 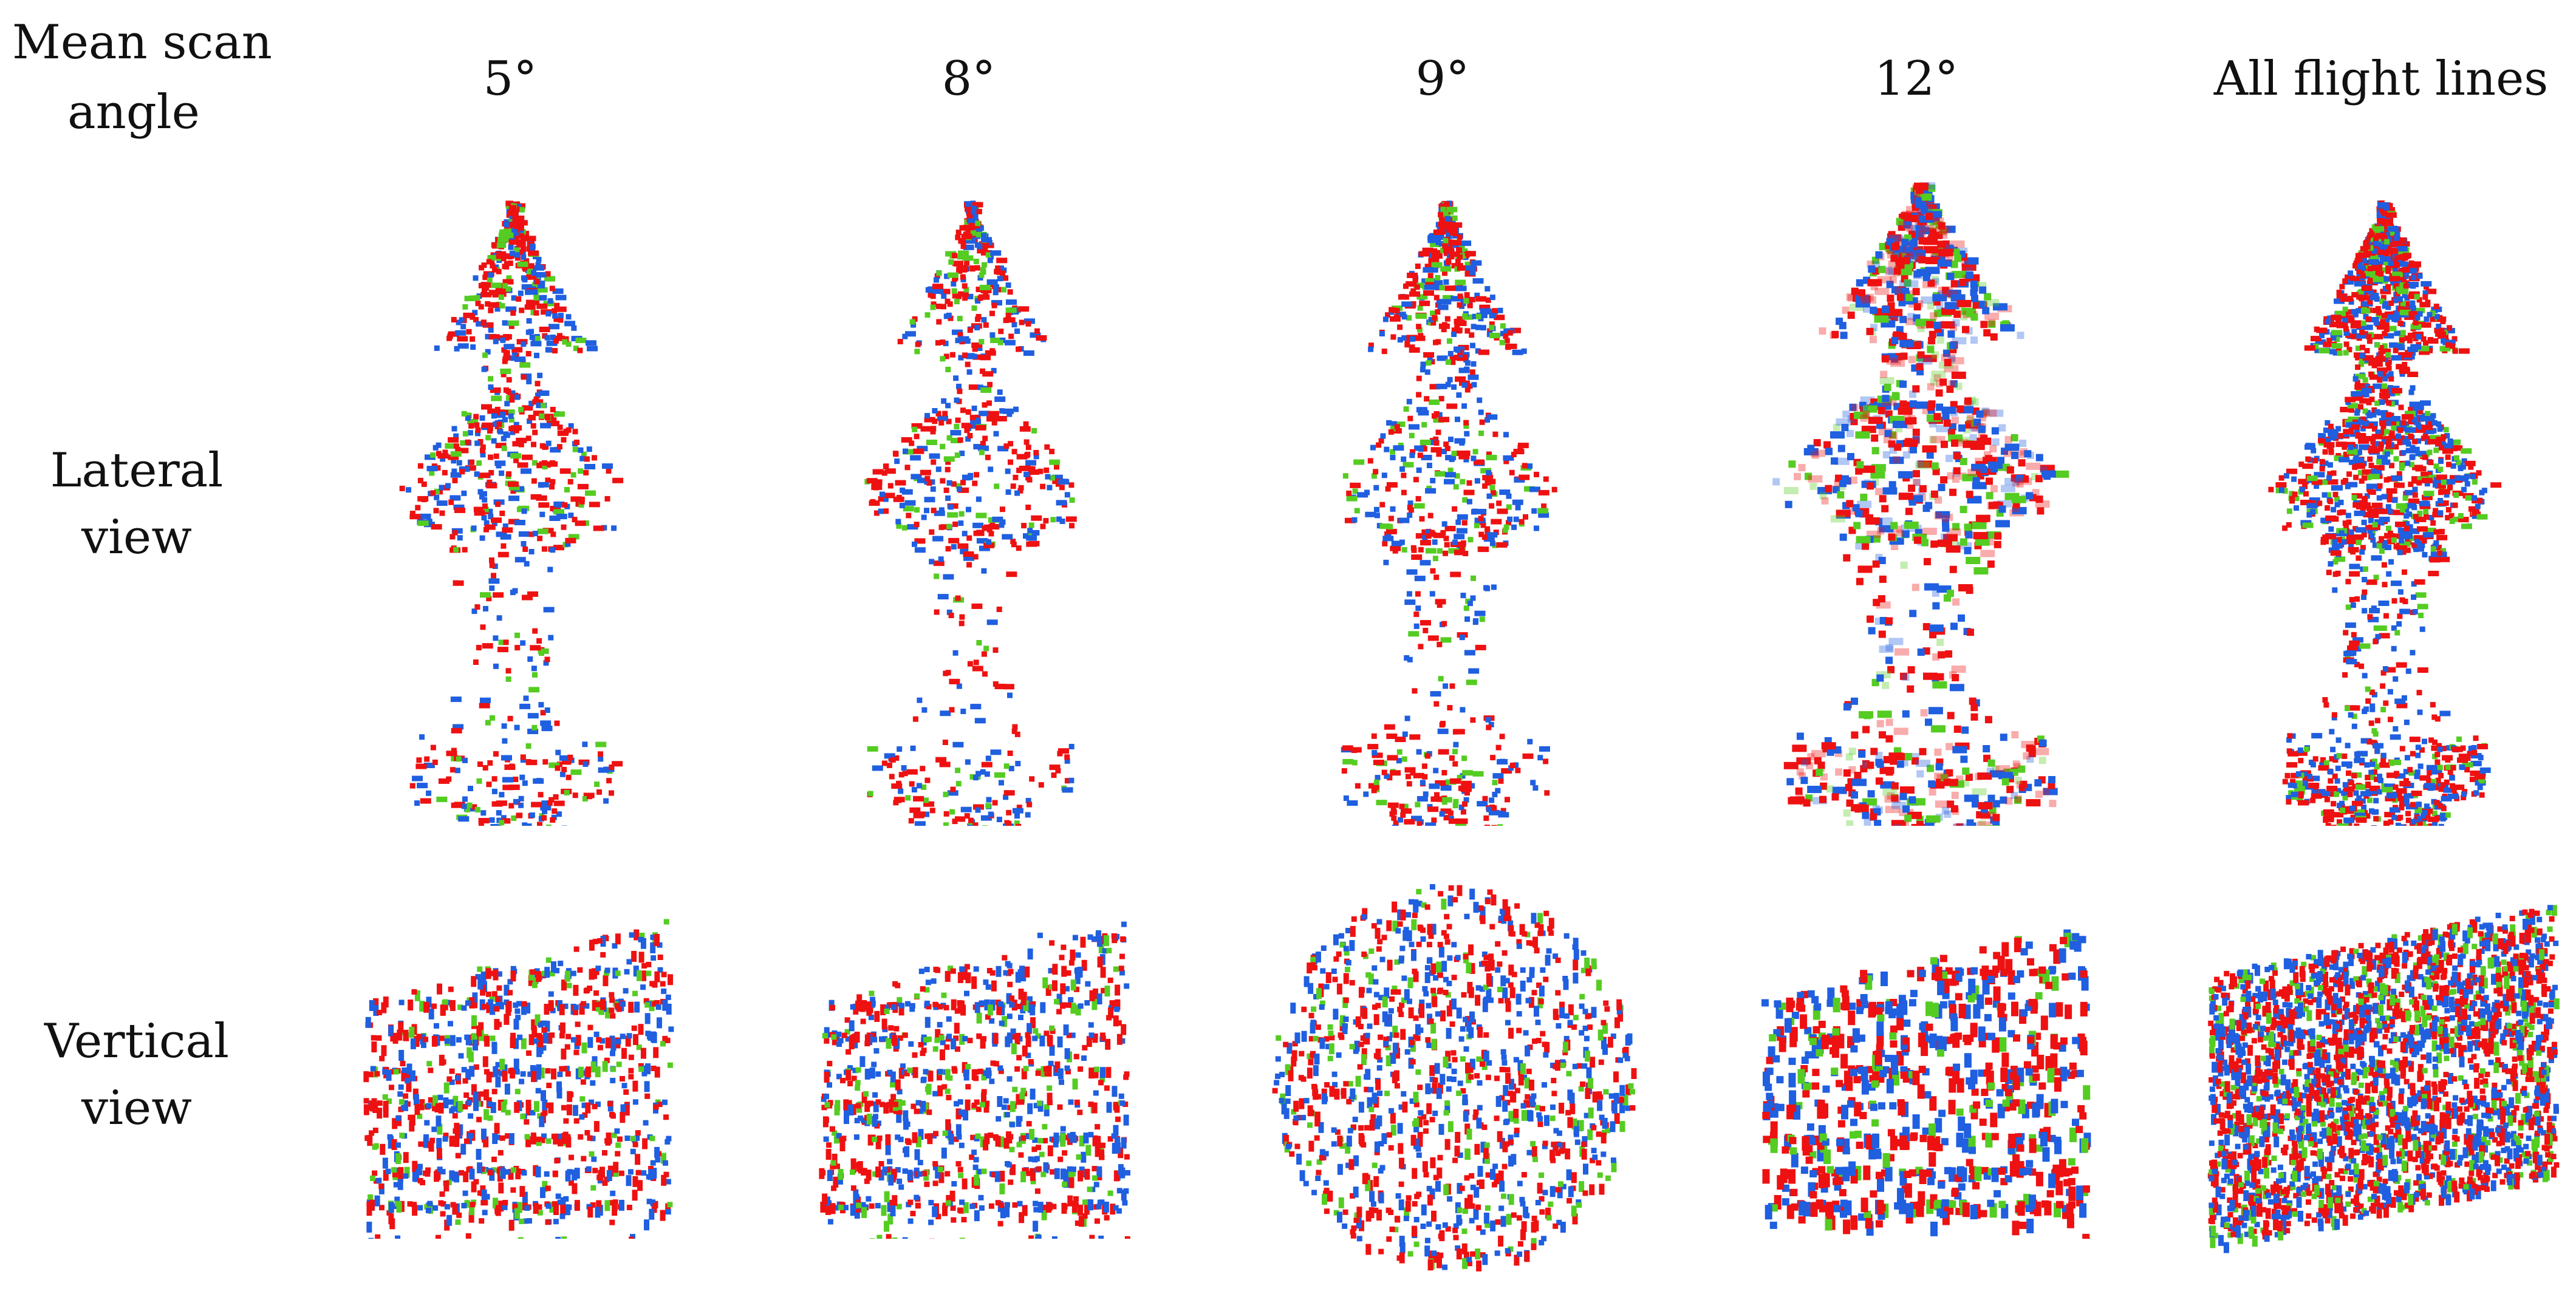 I want to click on column-header-5deg: 5°, so click(x=510, y=79).